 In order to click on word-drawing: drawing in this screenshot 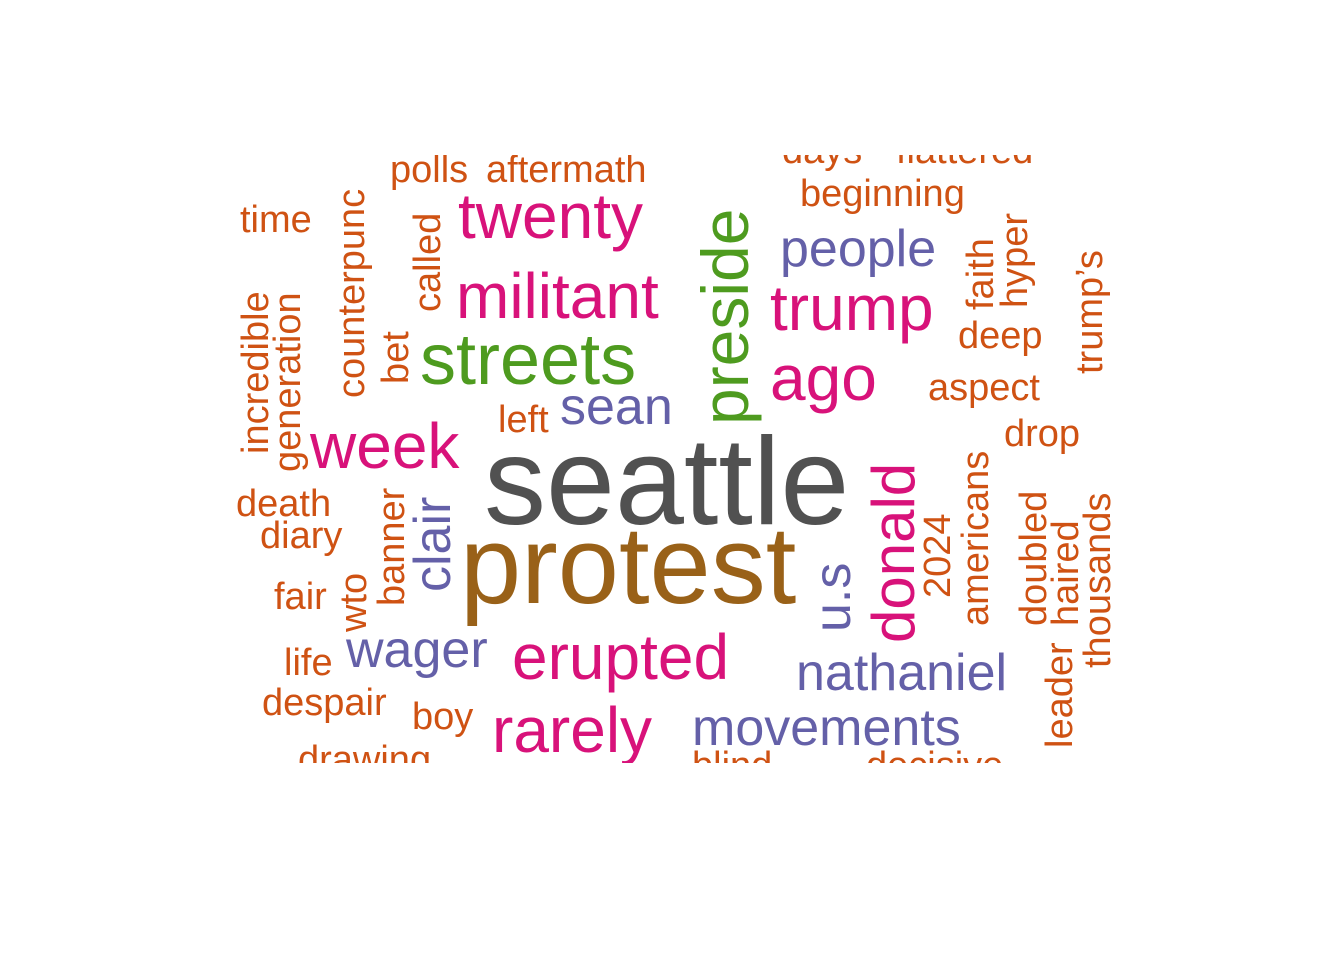, I will do `click(364, 760)`.